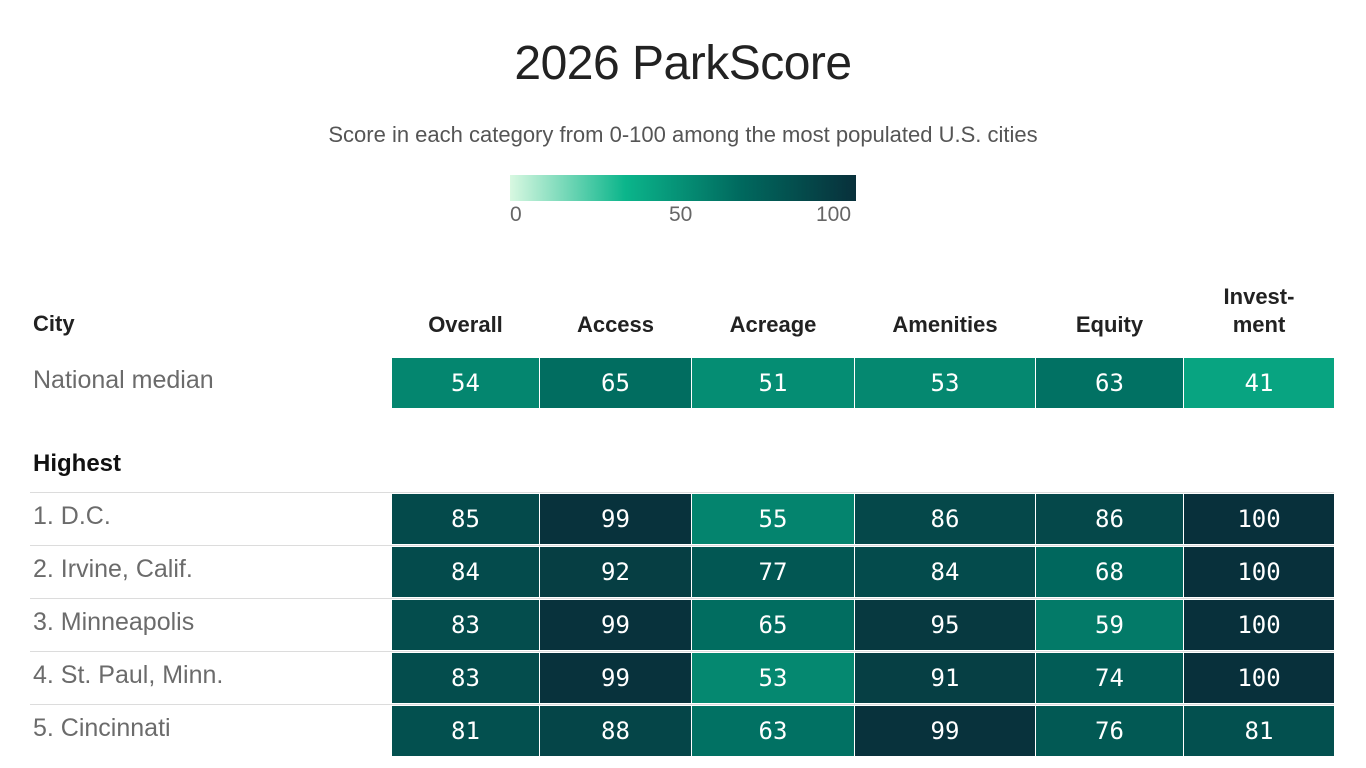 The image size is (1366, 768). I want to click on row-2-cell-2: 77, so click(773, 572).